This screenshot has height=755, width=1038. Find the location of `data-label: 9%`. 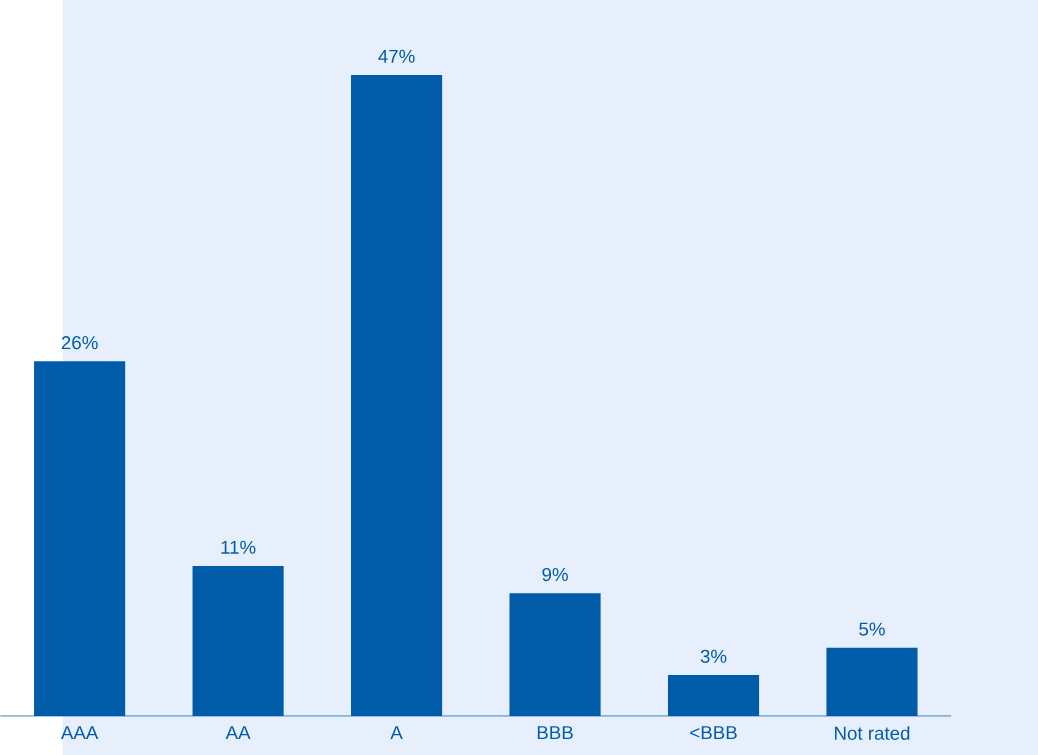

data-label: 9% is located at coordinates (555, 574).